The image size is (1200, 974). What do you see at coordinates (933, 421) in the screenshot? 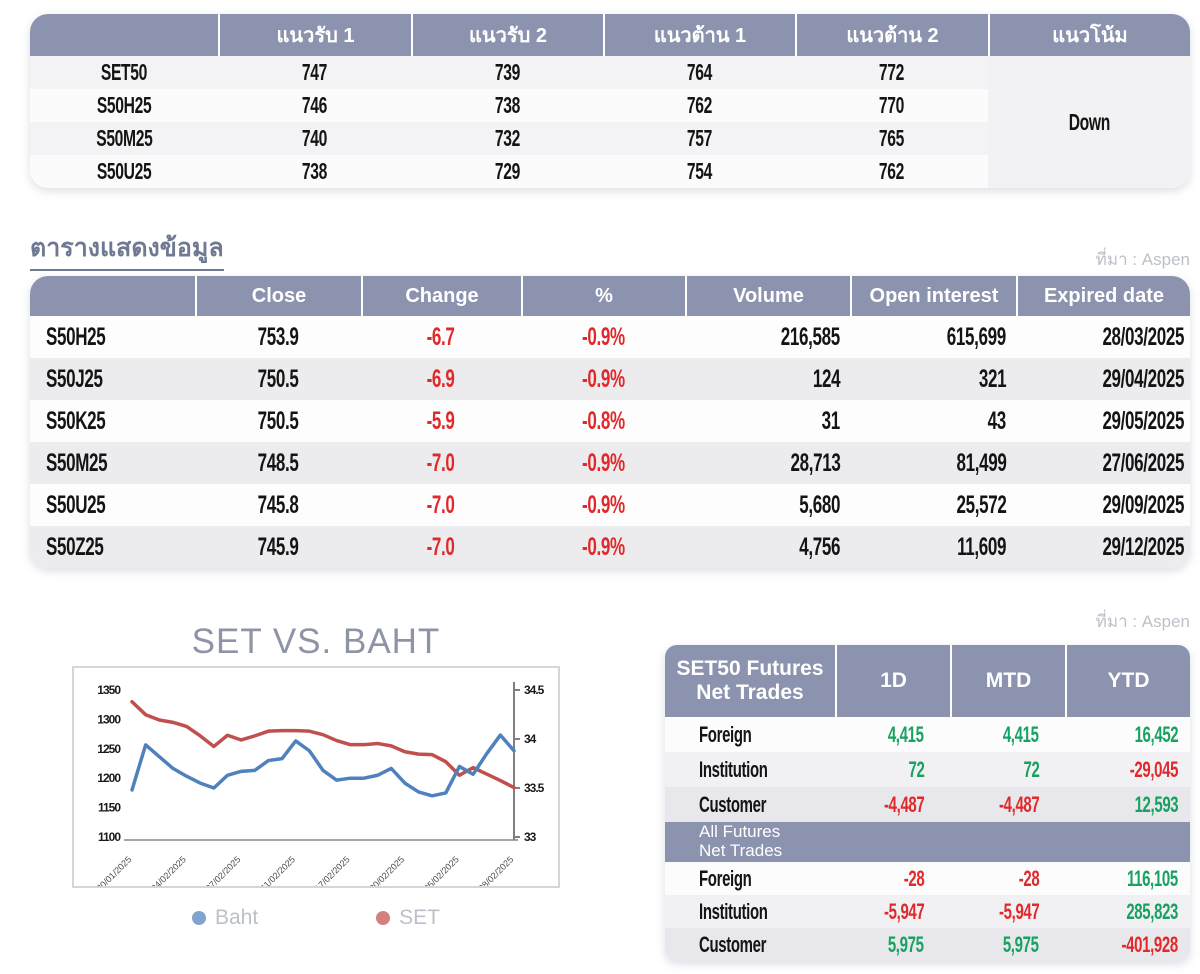
I see `open-interest-value: 43` at bounding box center [933, 421].